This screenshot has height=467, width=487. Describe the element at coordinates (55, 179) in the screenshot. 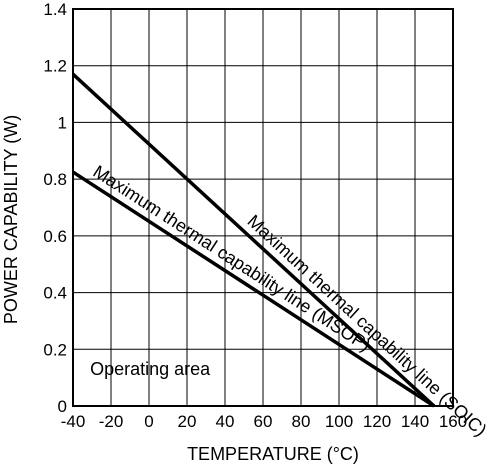

I see `y-tick-label: 0.8` at that location.